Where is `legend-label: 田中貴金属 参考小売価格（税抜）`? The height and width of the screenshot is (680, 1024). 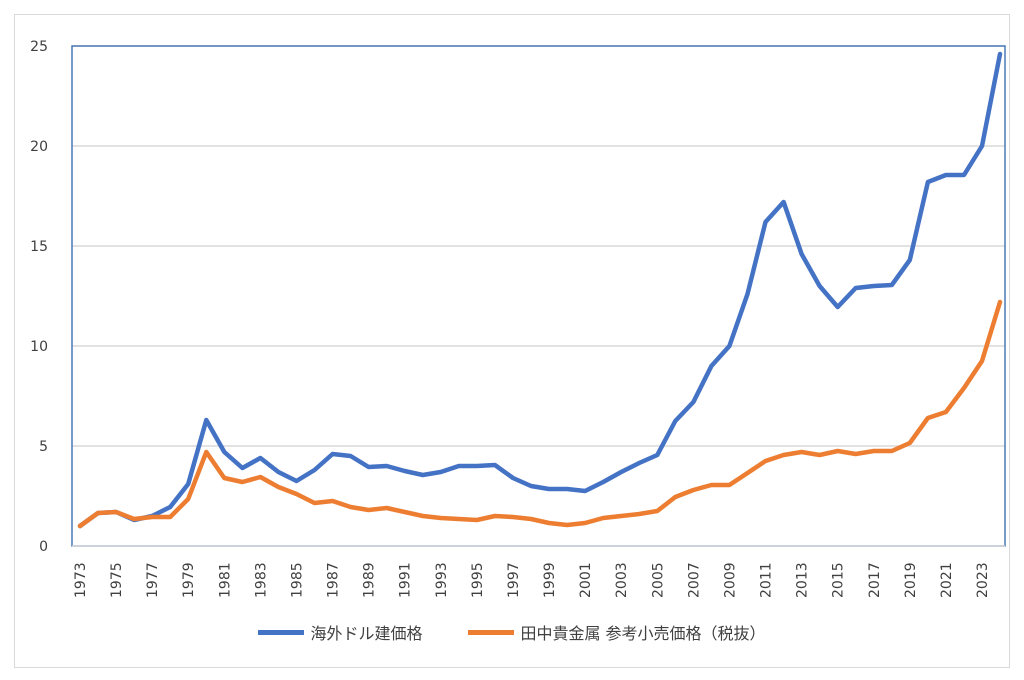
legend-label: 田中貴金属 参考小売価格（税抜） is located at coordinates (643, 633).